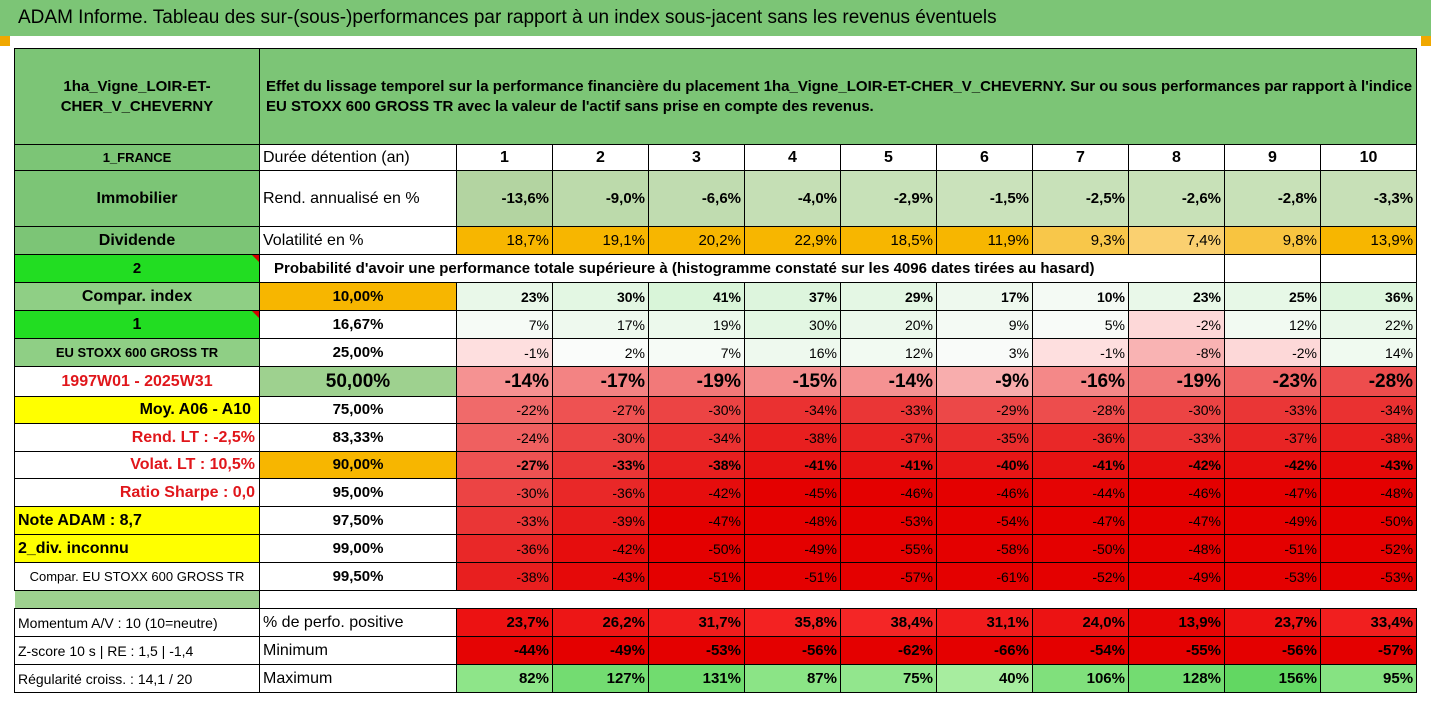  What do you see at coordinates (1080, 157) in the screenshot?
I see `year-header: 7` at bounding box center [1080, 157].